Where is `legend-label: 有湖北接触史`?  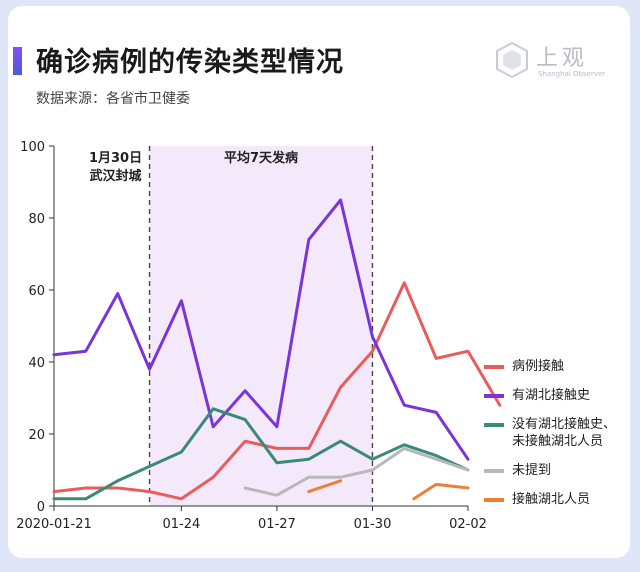 legend-label: 有湖北接触史 is located at coordinates (551, 395).